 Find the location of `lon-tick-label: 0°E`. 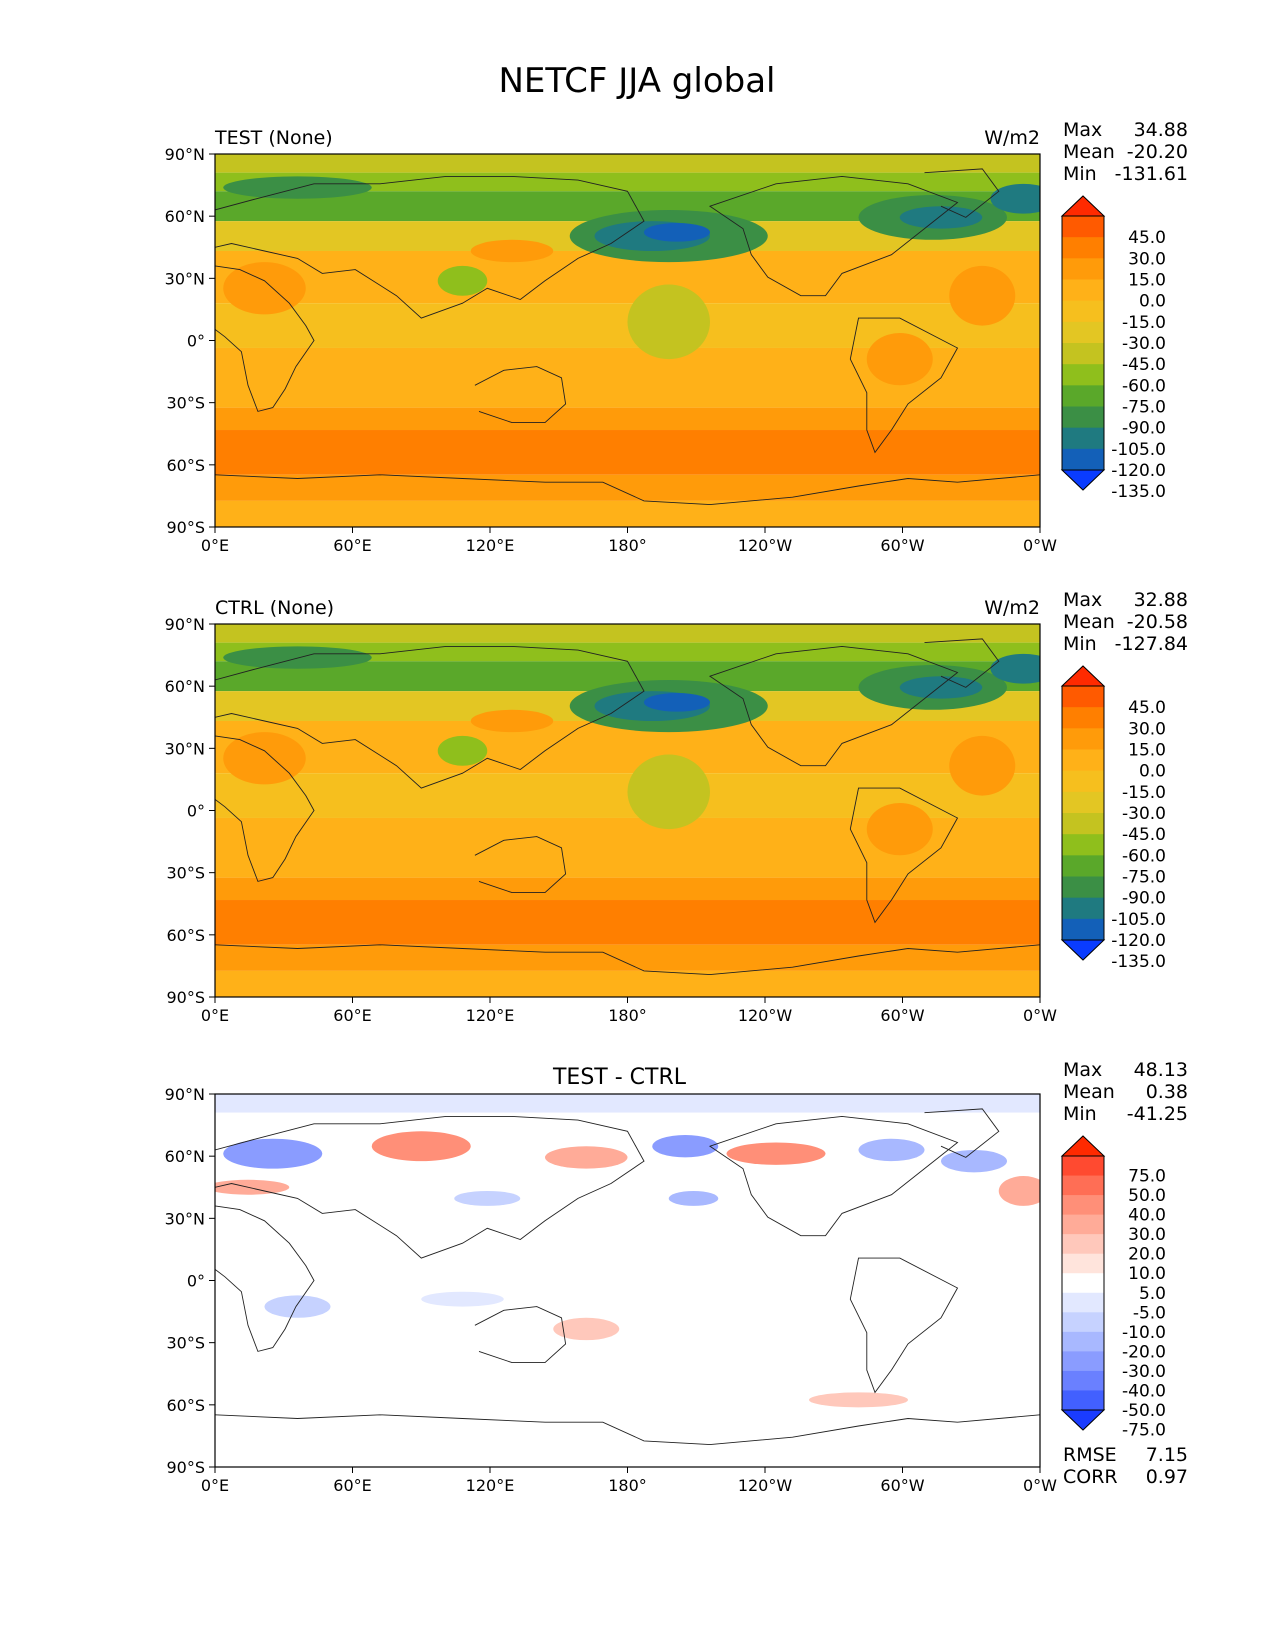

lon-tick-label: 0°E is located at coordinates (215, 545).